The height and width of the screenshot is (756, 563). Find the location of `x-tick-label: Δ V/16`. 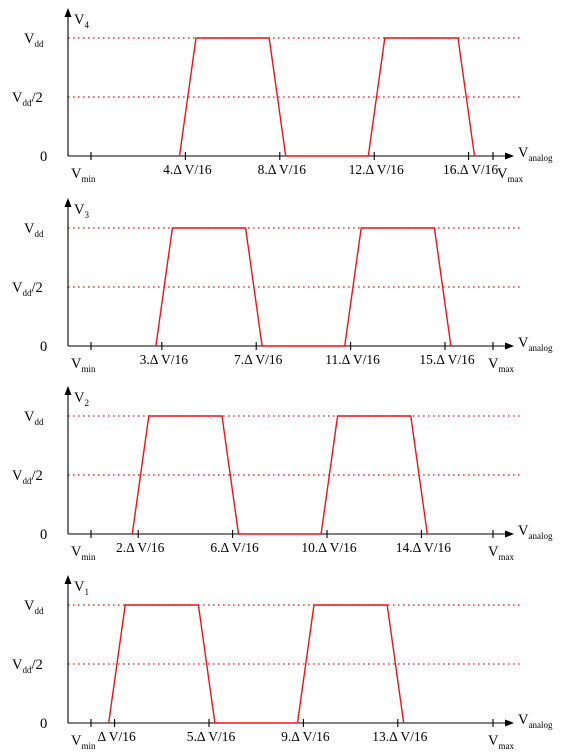

x-tick-label: Δ V/16 is located at coordinates (116, 736).